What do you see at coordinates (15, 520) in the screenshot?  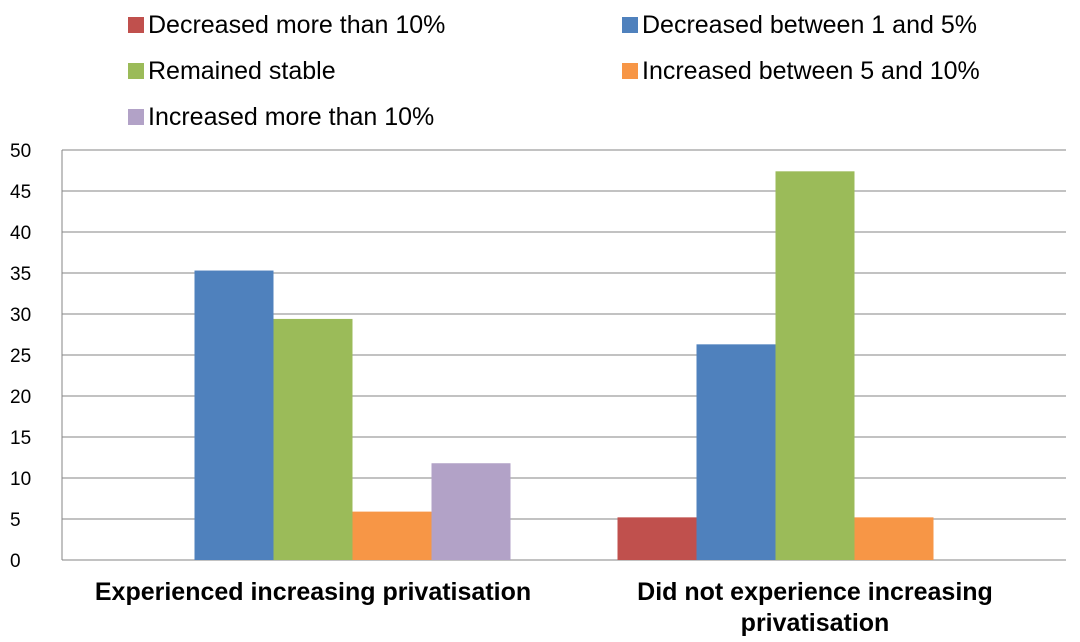 I see `y-tick-label-5: 5` at bounding box center [15, 520].